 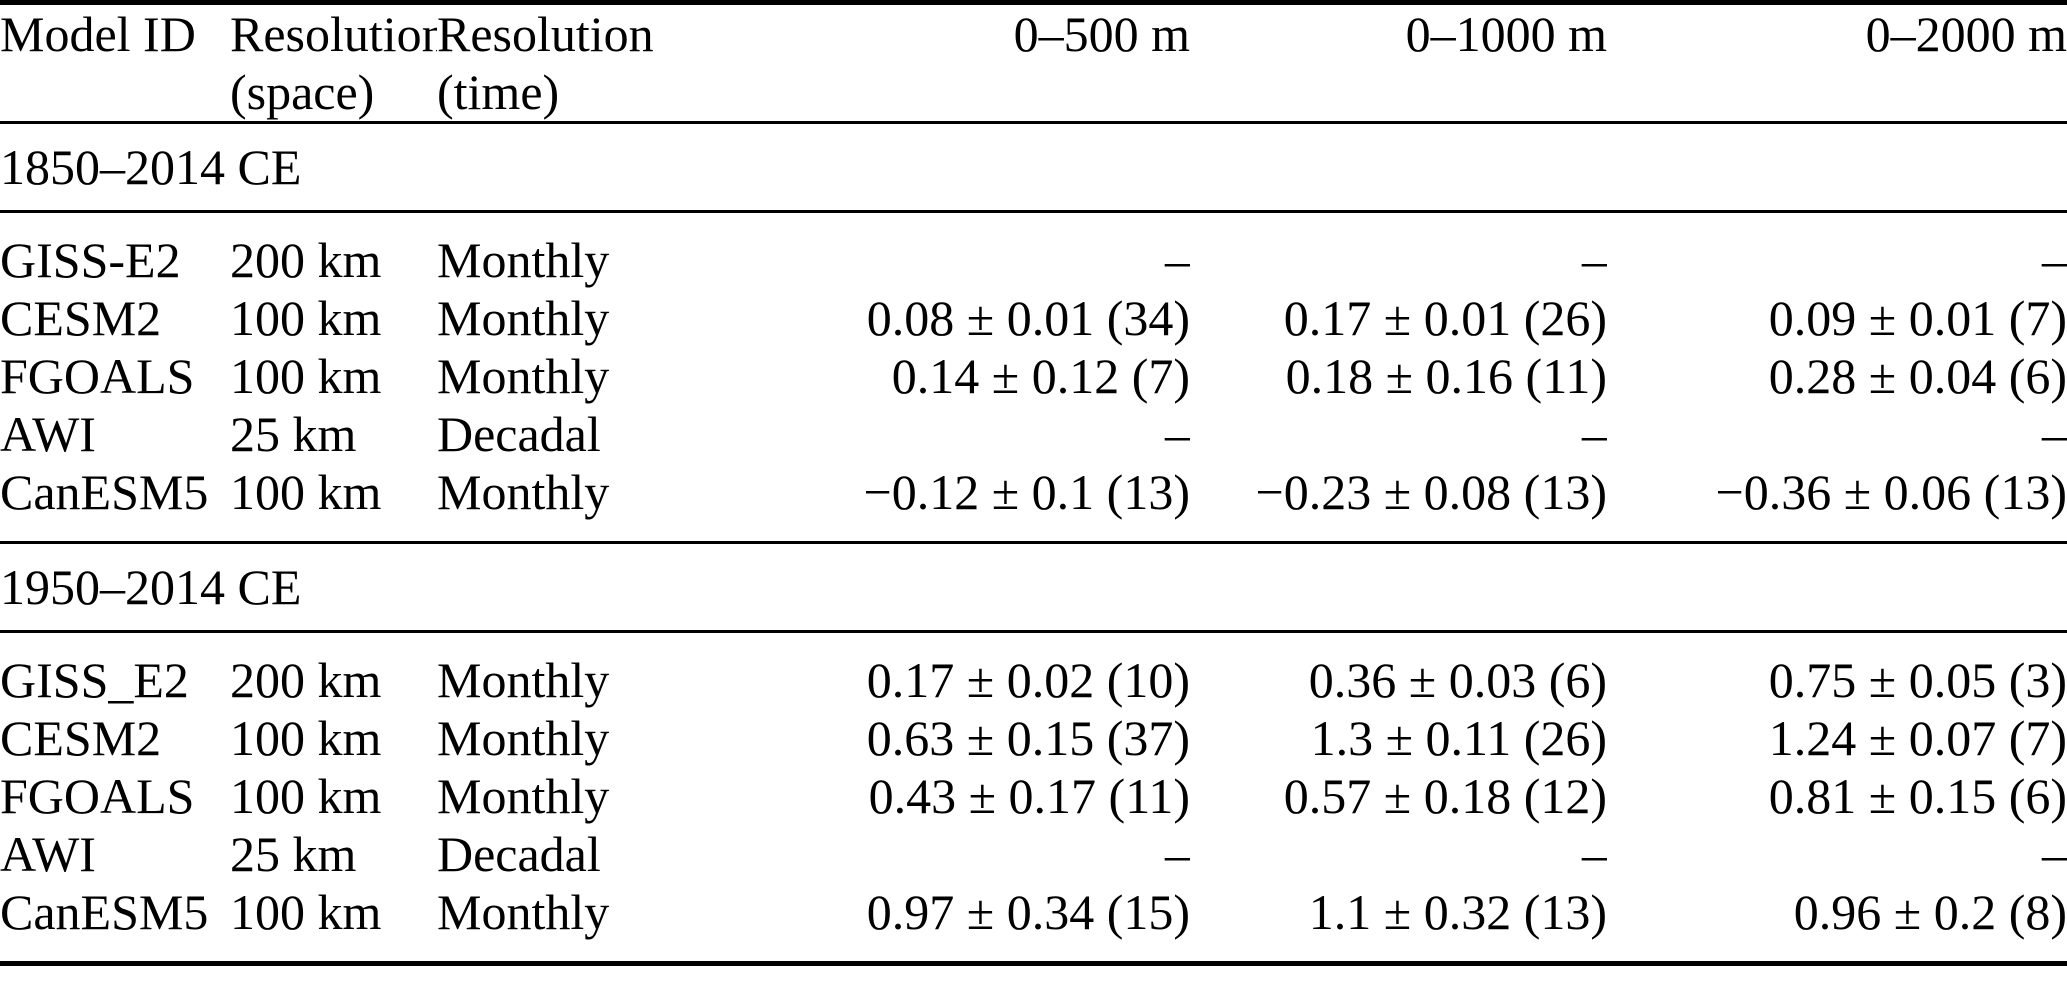 I want to click on column-header-depth-0-2000: 0–2000 m, so click(x=1837, y=63).